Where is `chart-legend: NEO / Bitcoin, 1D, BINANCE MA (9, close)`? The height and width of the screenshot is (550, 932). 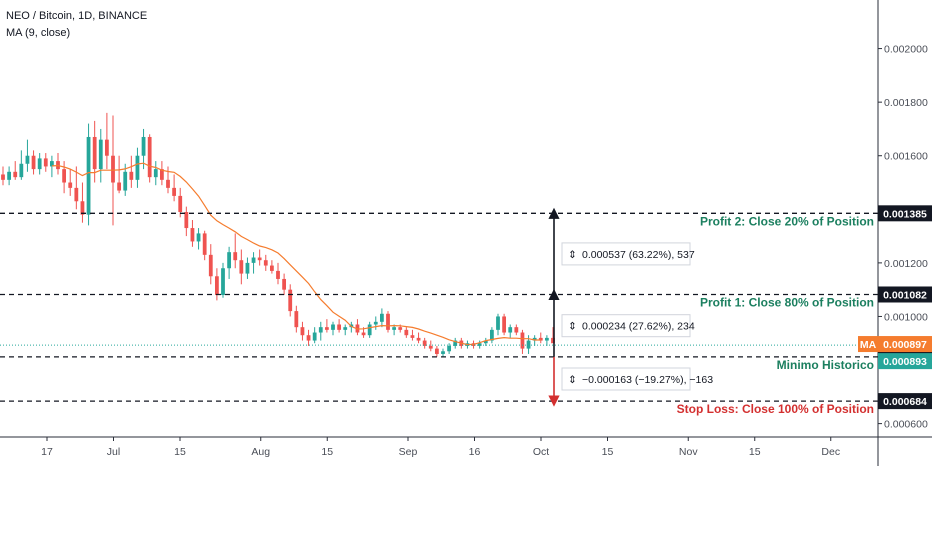
chart-legend: NEO / Bitcoin, 1D, BINANCE MA (9, close) is located at coordinates (76, 25).